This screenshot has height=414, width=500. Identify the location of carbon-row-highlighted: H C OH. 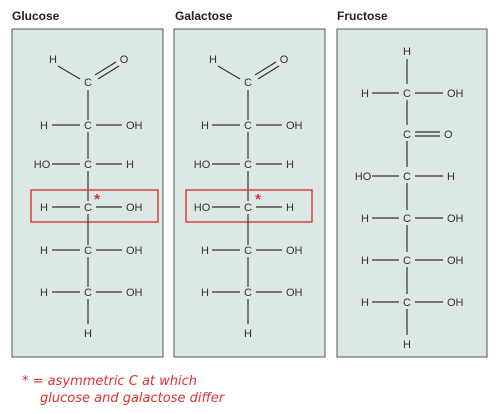
(91, 208).